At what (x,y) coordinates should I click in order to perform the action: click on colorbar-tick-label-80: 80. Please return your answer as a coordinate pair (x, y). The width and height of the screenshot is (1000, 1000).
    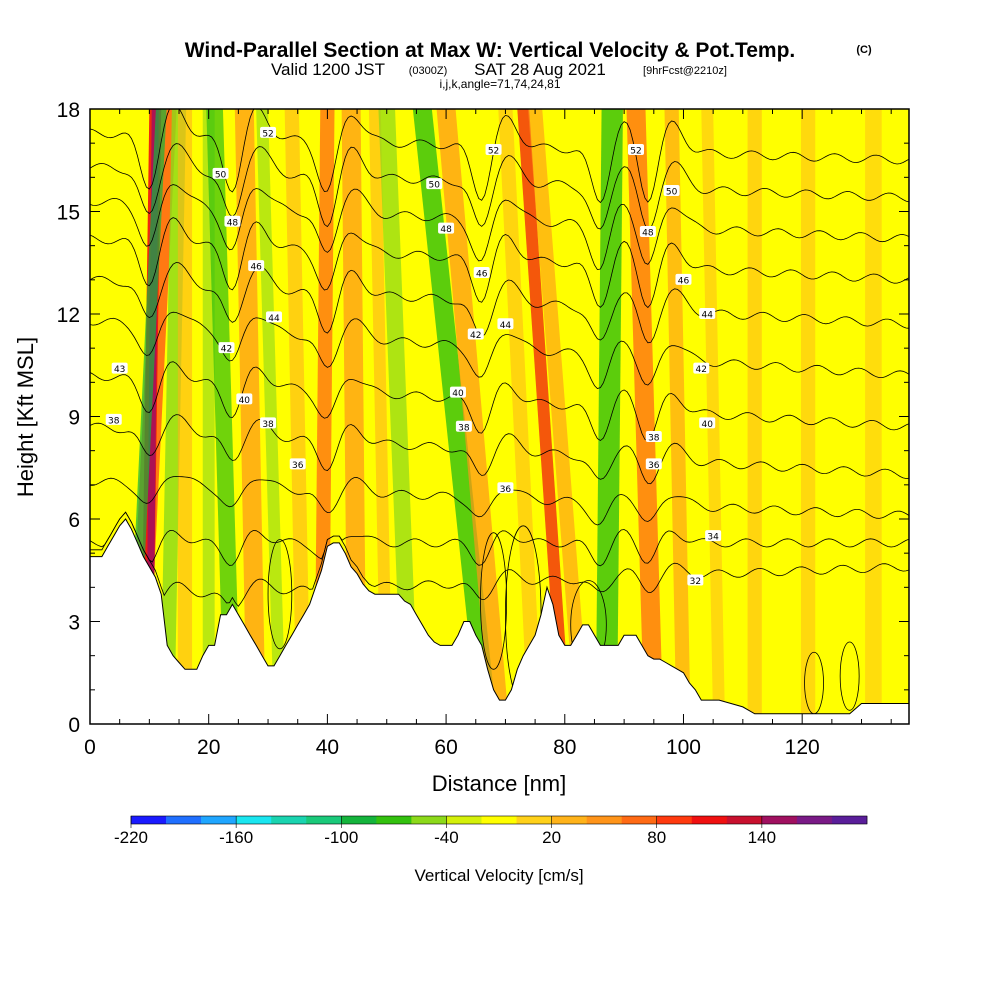
    Looking at the image, I should click on (656, 837).